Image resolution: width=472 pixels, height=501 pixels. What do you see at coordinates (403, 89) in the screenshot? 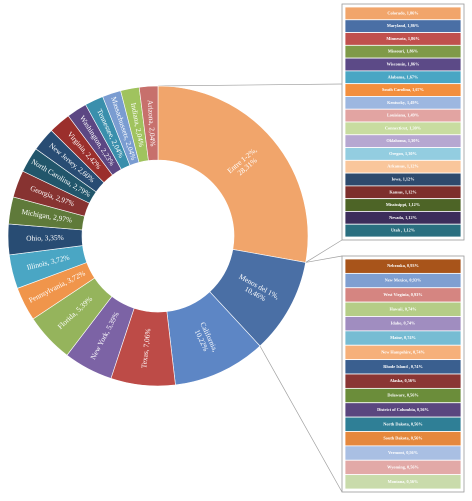
I see `breakdown-label-south-carolina-1-67: South Carolina, 1,67%` at bounding box center [403, 89].